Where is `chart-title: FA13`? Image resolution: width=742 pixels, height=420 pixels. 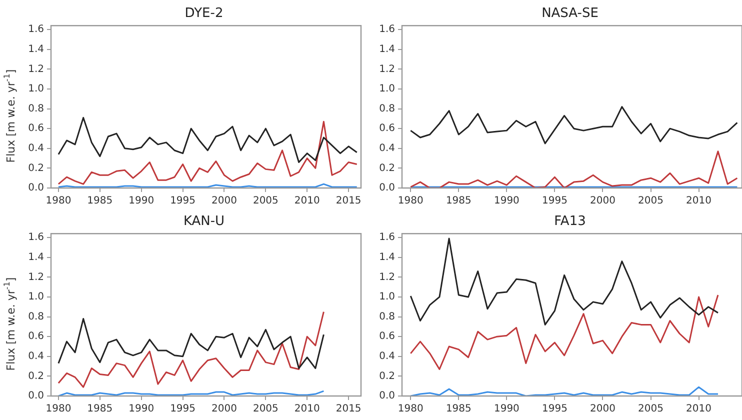 chart-title: FA13 is located at coordinates (570, 222).